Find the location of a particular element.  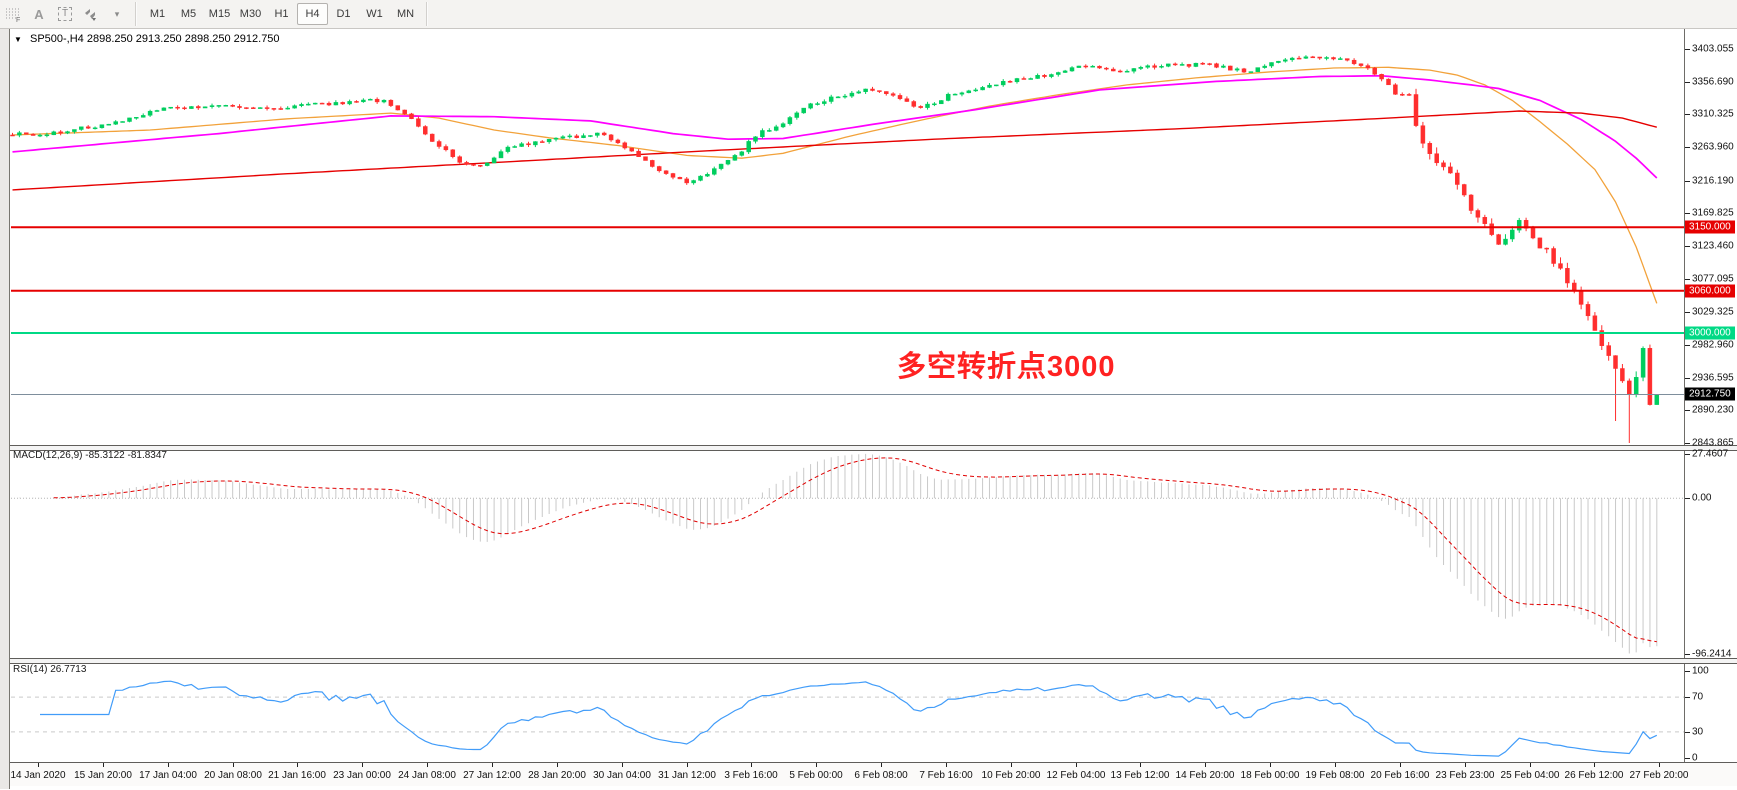

time-axis-label: 31 Jan 12:00 is located at coordinates (687, 775).